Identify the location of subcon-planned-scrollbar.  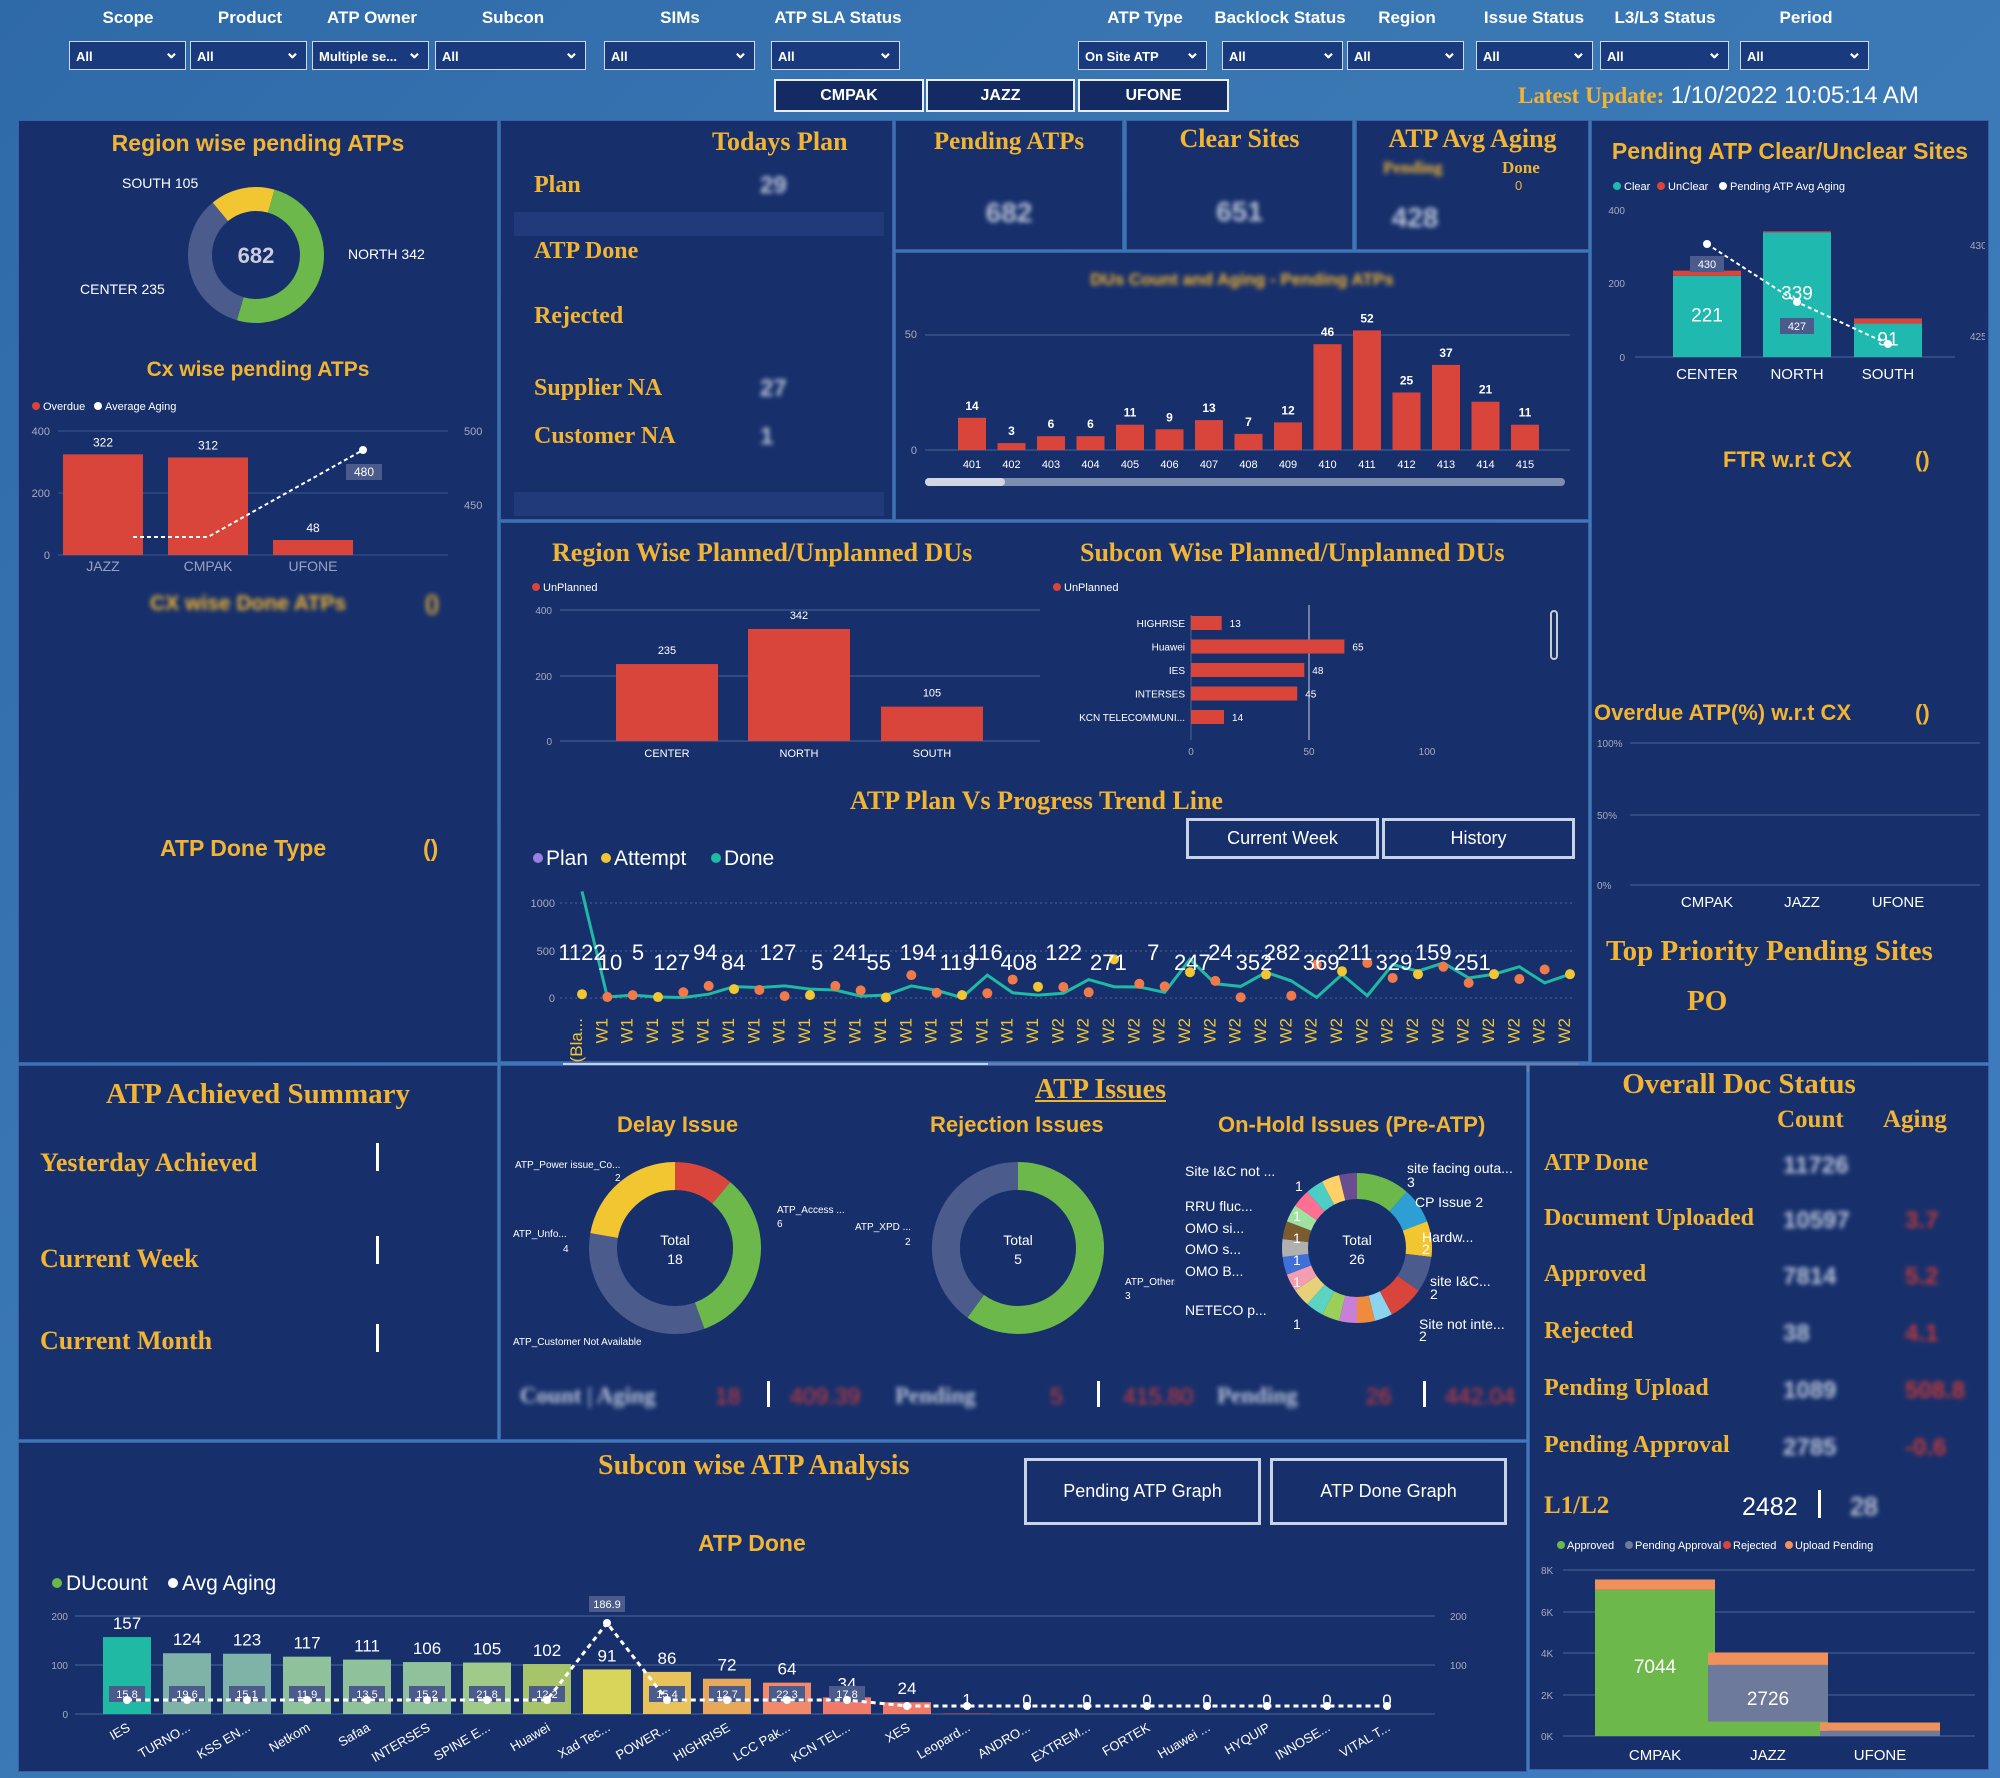
(1554, 635).